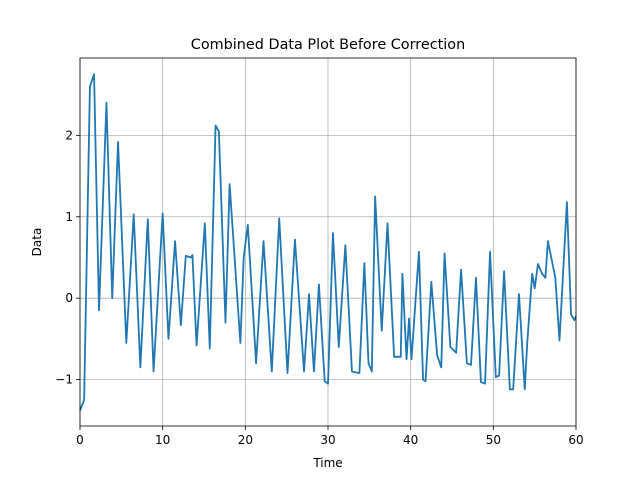 The image size is (640, 480). Describe the element at coordinates (69, 217) in the screenshot. I see `y-tick-label: 1` at that location.